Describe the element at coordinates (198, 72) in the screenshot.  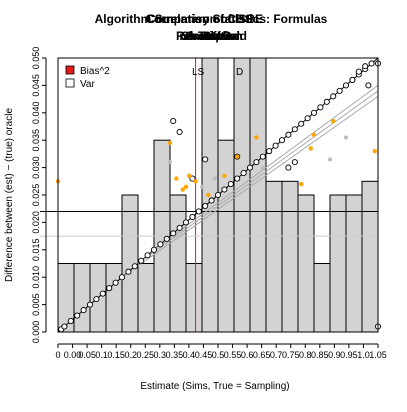
I see `annotation-ls: LS` at that location.